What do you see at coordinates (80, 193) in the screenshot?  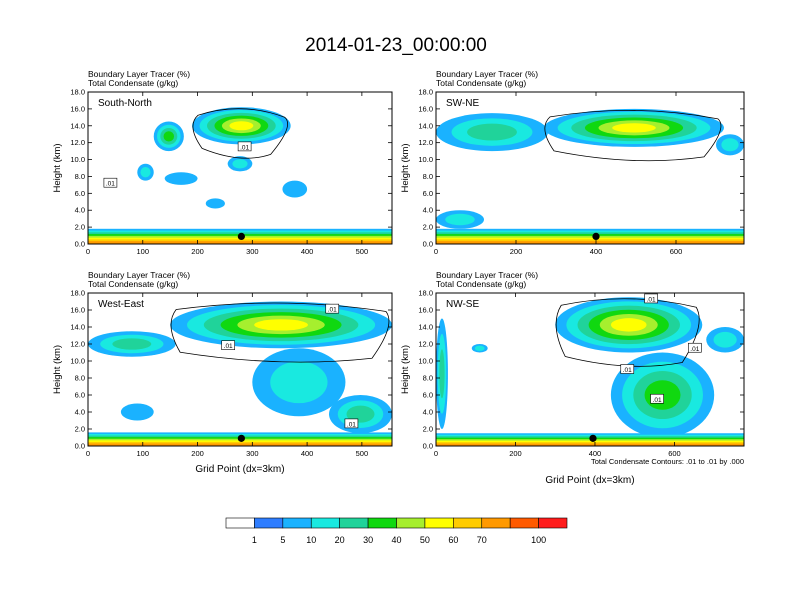 I see `y-tick-label: 6.0` at bounding box center [80, 193].